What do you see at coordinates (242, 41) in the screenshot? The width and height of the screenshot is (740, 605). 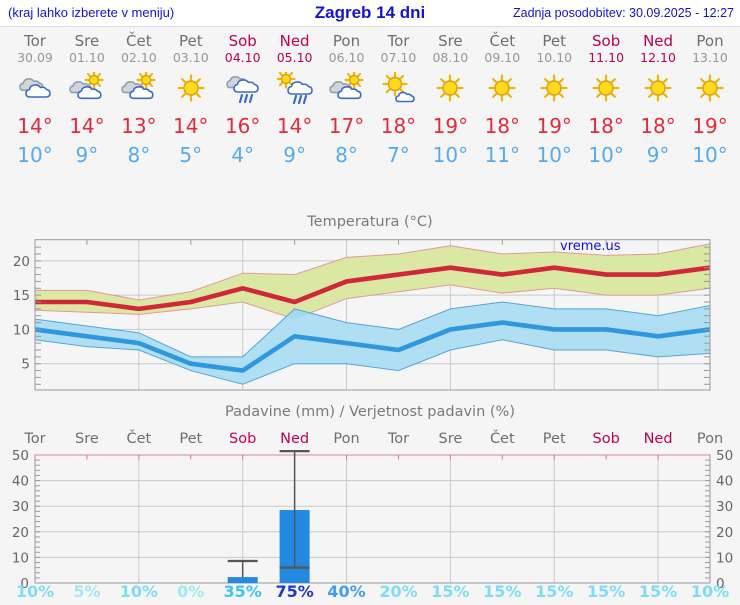 I see `day-name: Sob` at bounding box center [242, 41].